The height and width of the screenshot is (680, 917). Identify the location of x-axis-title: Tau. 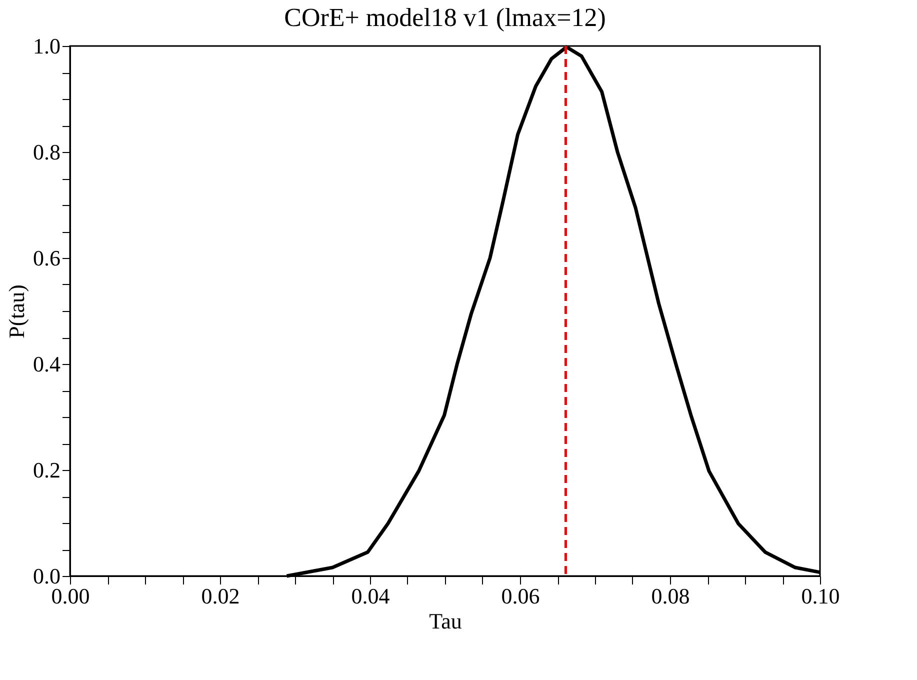
(445, 621).